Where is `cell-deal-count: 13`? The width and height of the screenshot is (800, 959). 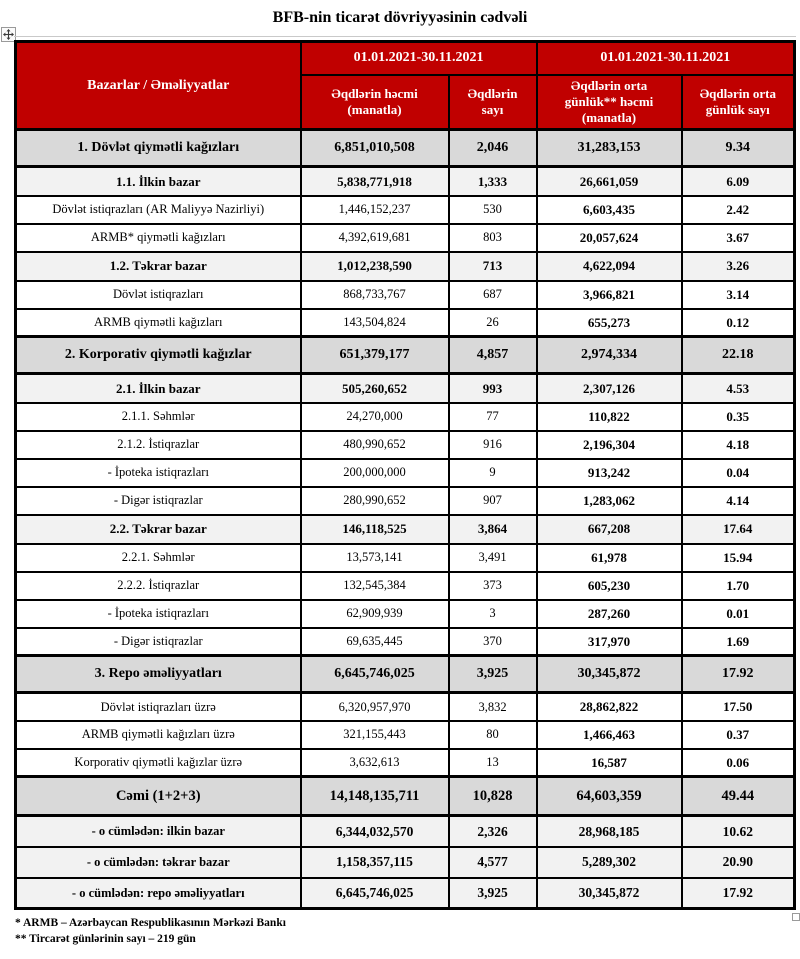
cell-deal-count: 13 is located at coordinates (492, 762).